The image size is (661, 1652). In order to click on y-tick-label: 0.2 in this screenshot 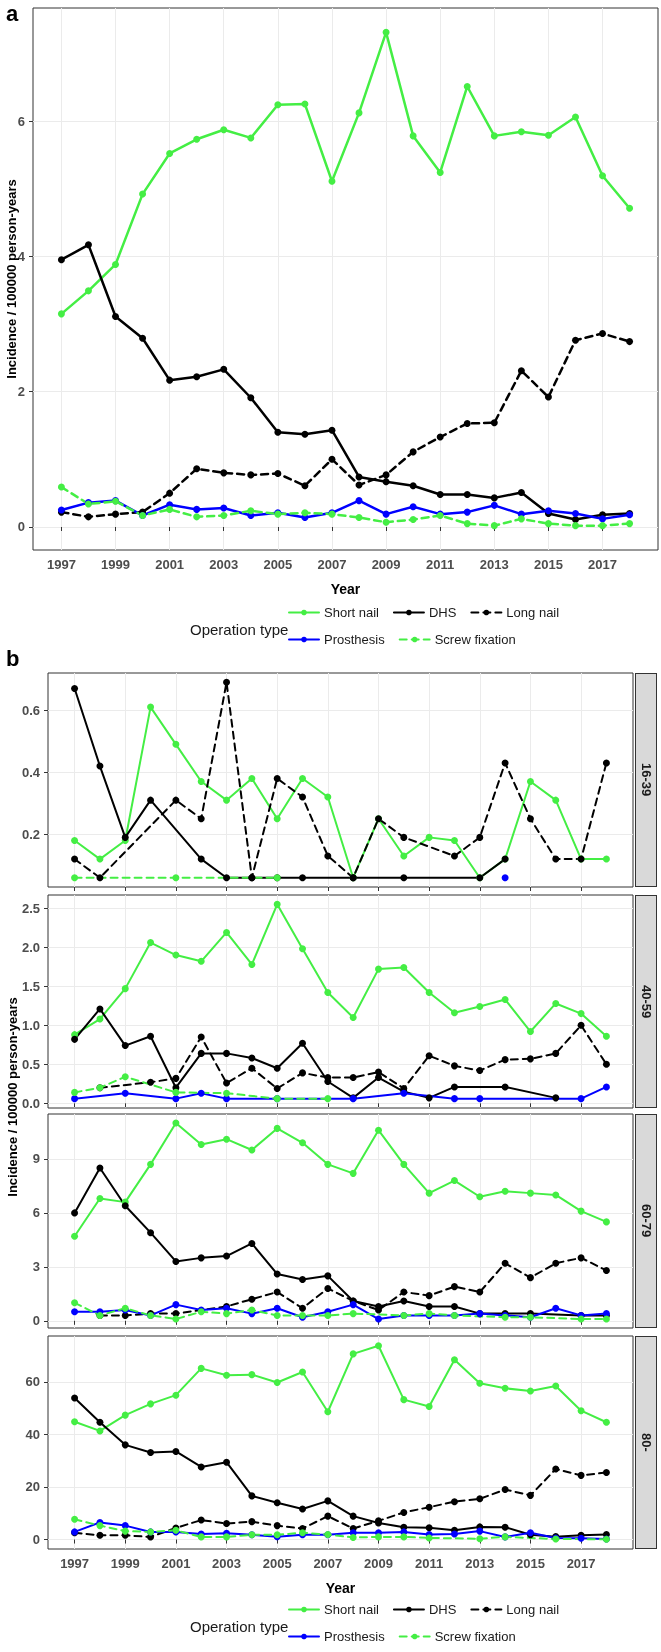, I will do `click(30, 834)`.